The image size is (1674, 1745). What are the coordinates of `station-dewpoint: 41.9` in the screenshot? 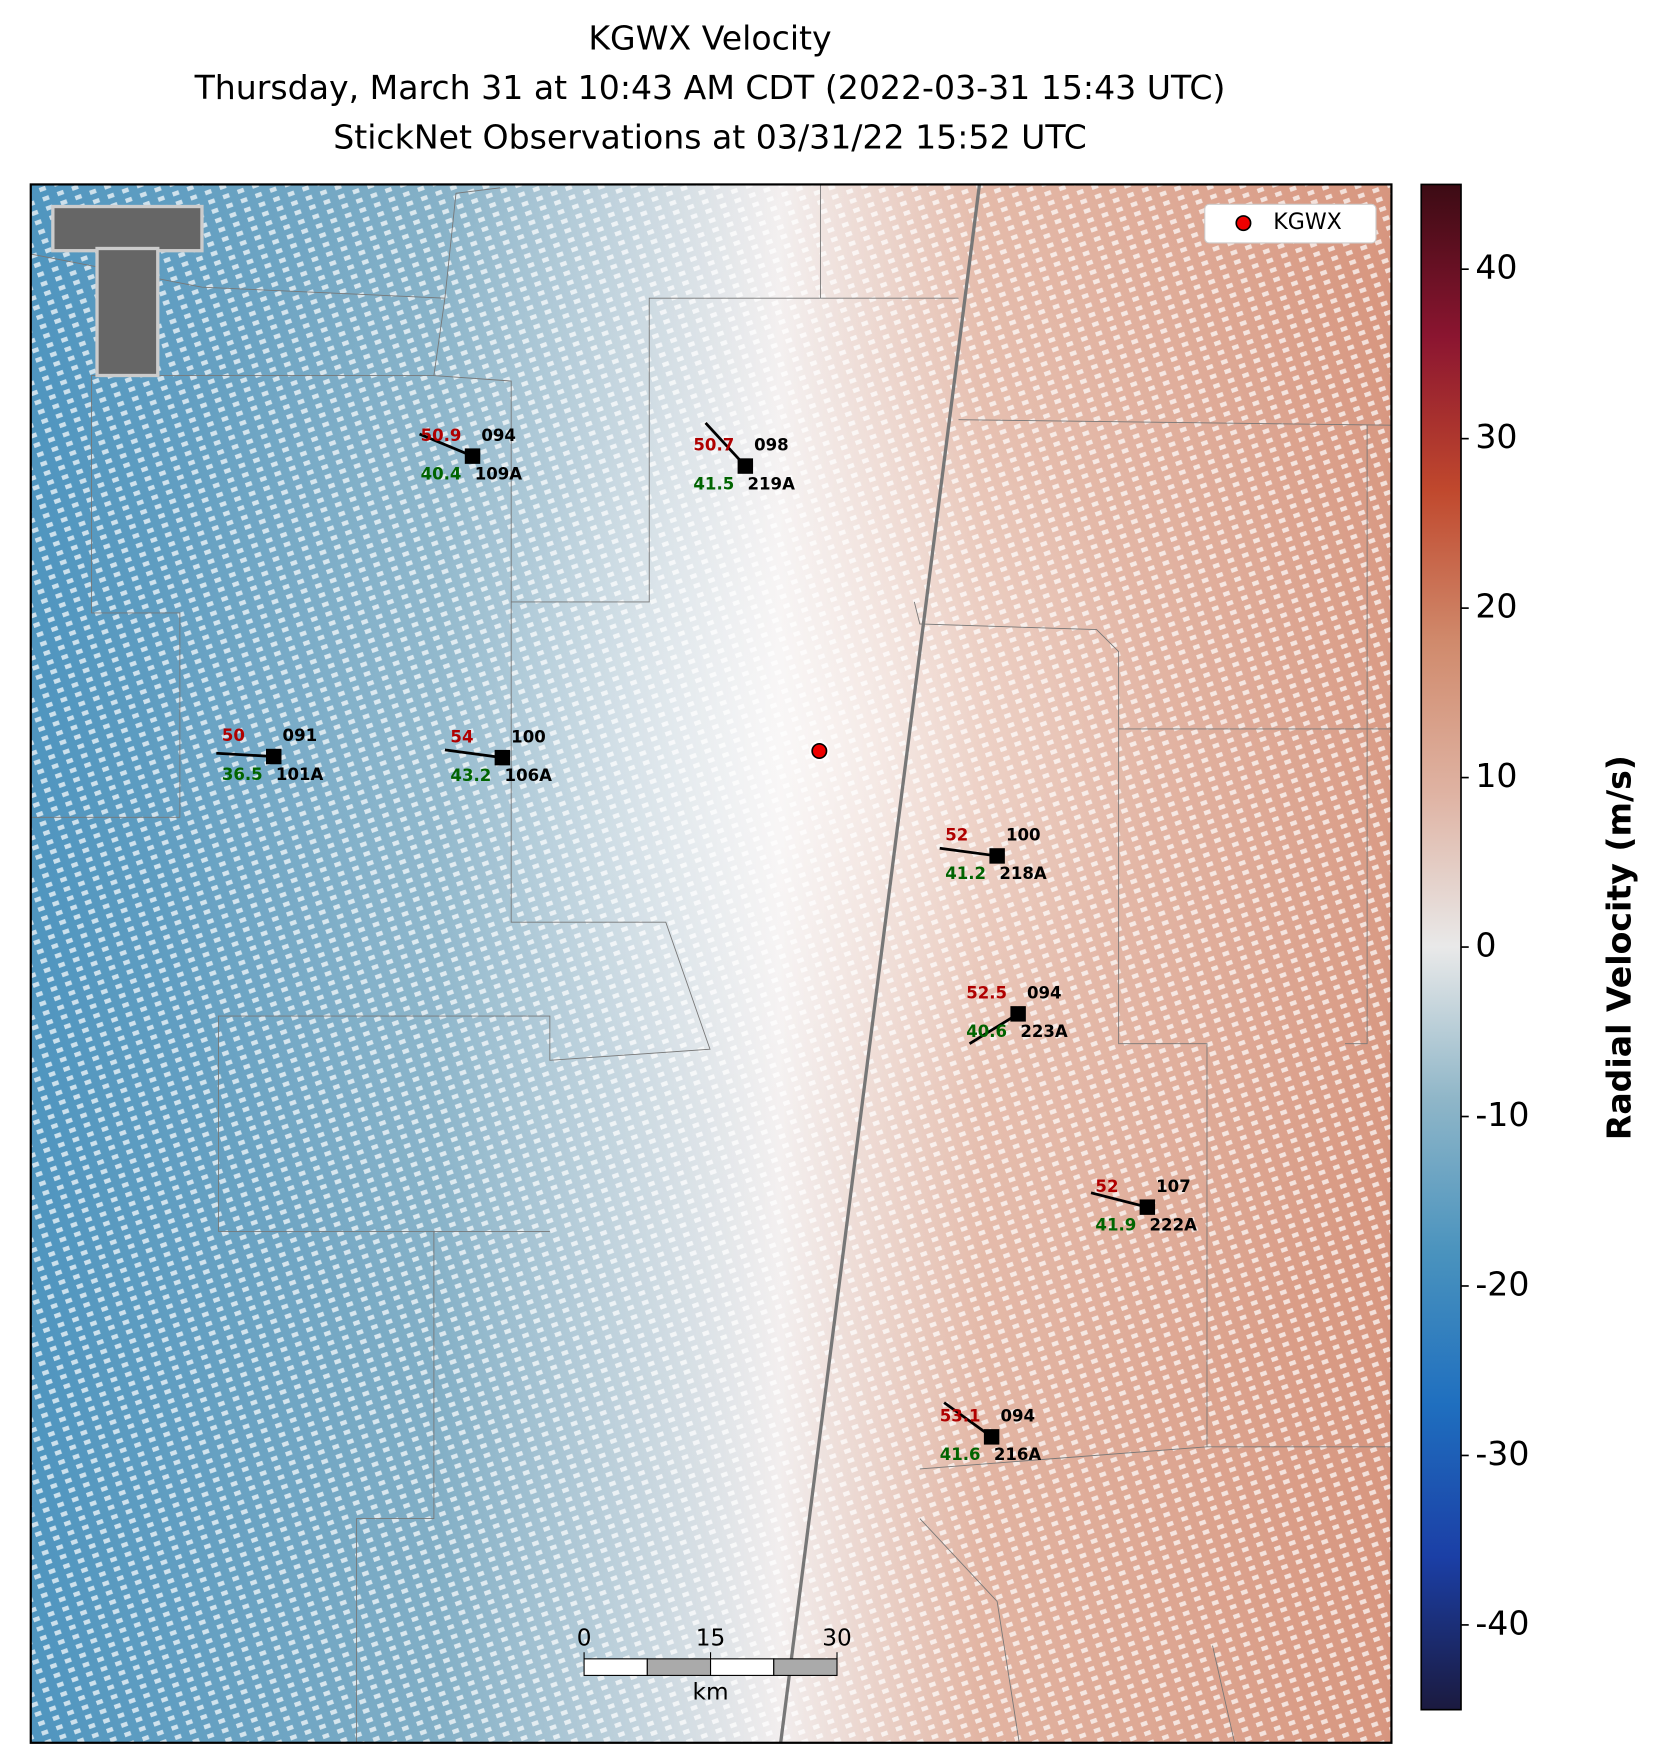 It's located at (1115, 1224).